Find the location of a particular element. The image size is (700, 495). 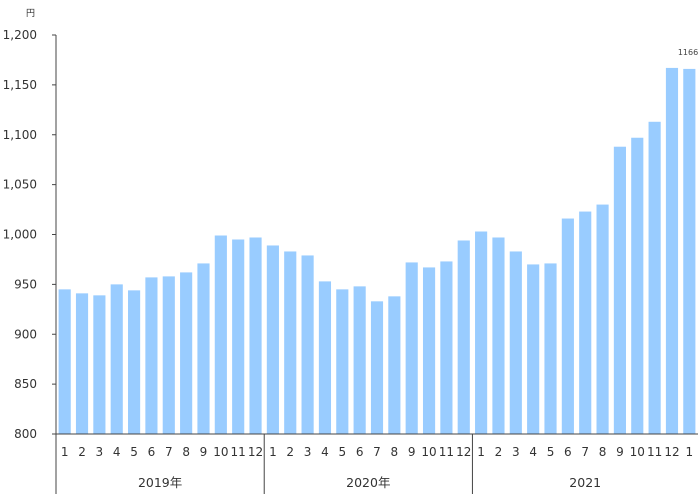

y-tick-label: 1,050 is located at coordinates (20, 185).